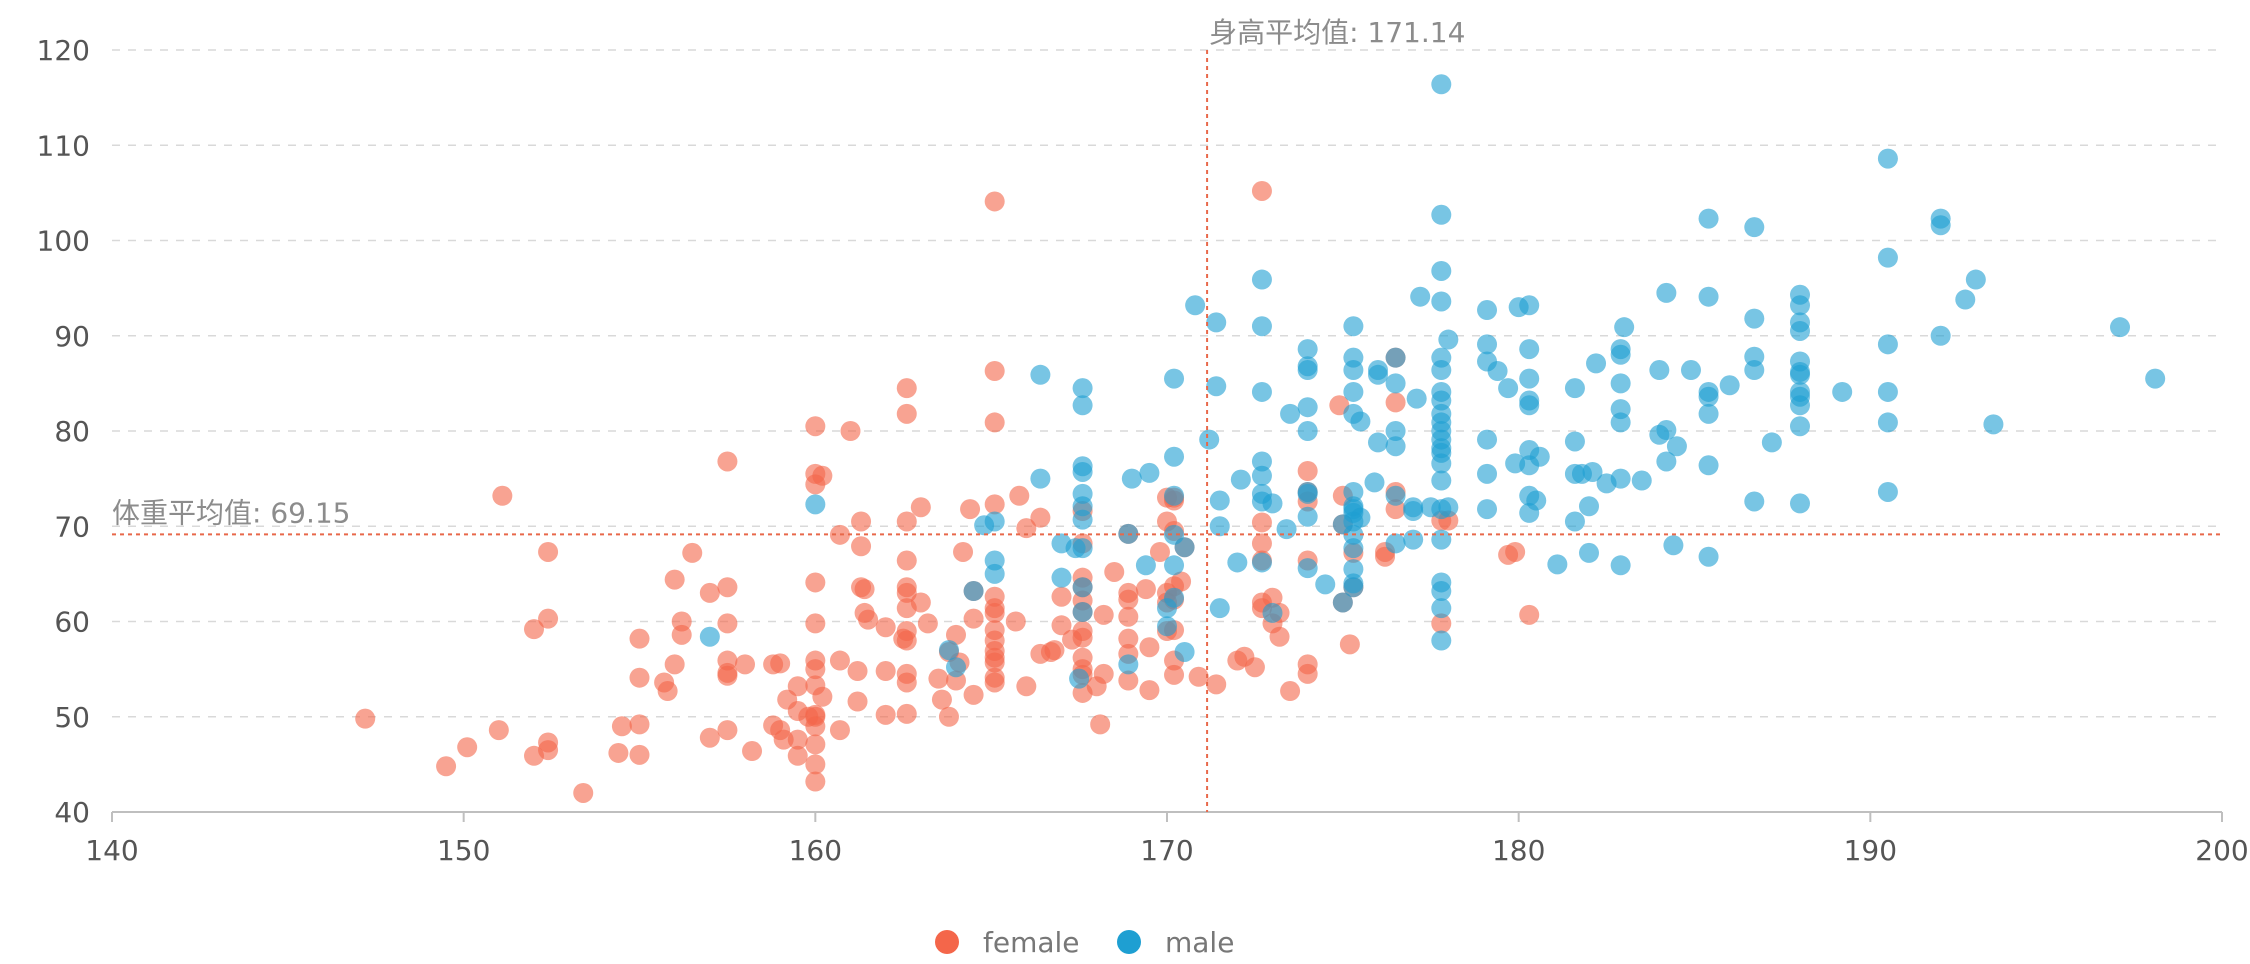  Describe the element at coordinates (72, 717) in the screenshot. I see `y-tick-label: 50` at that location.